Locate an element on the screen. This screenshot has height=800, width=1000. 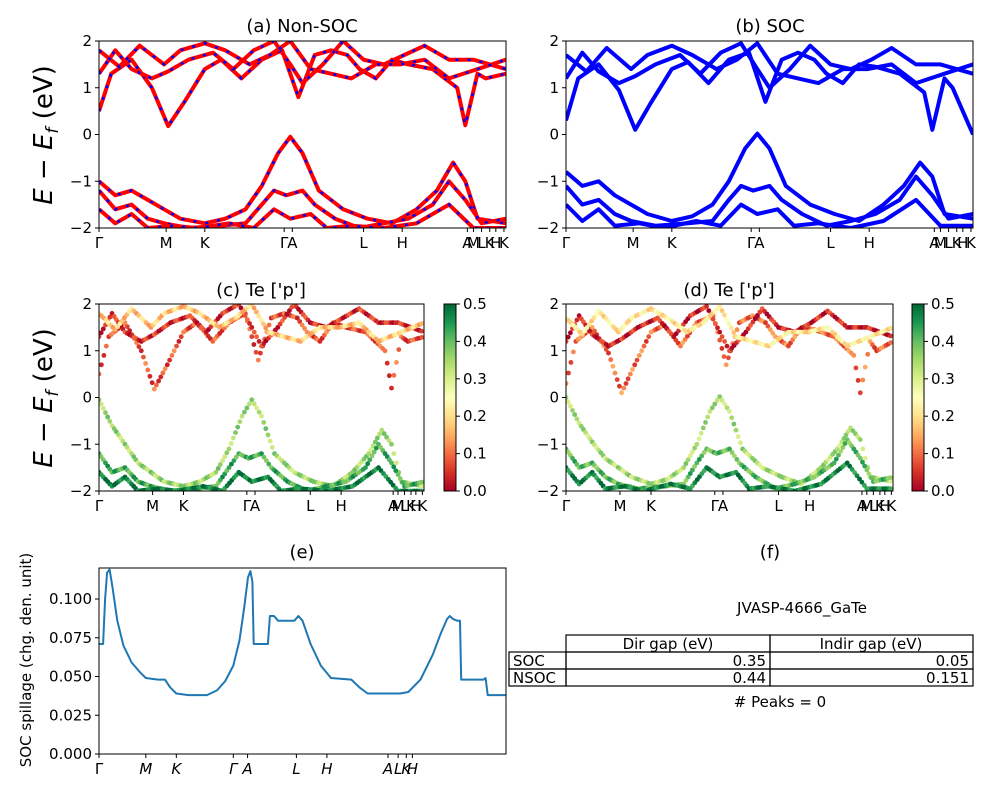
panel-b-plot: 210−1−2Γ M K ΓA L H AML KHK is located at coordinates (757, 142).